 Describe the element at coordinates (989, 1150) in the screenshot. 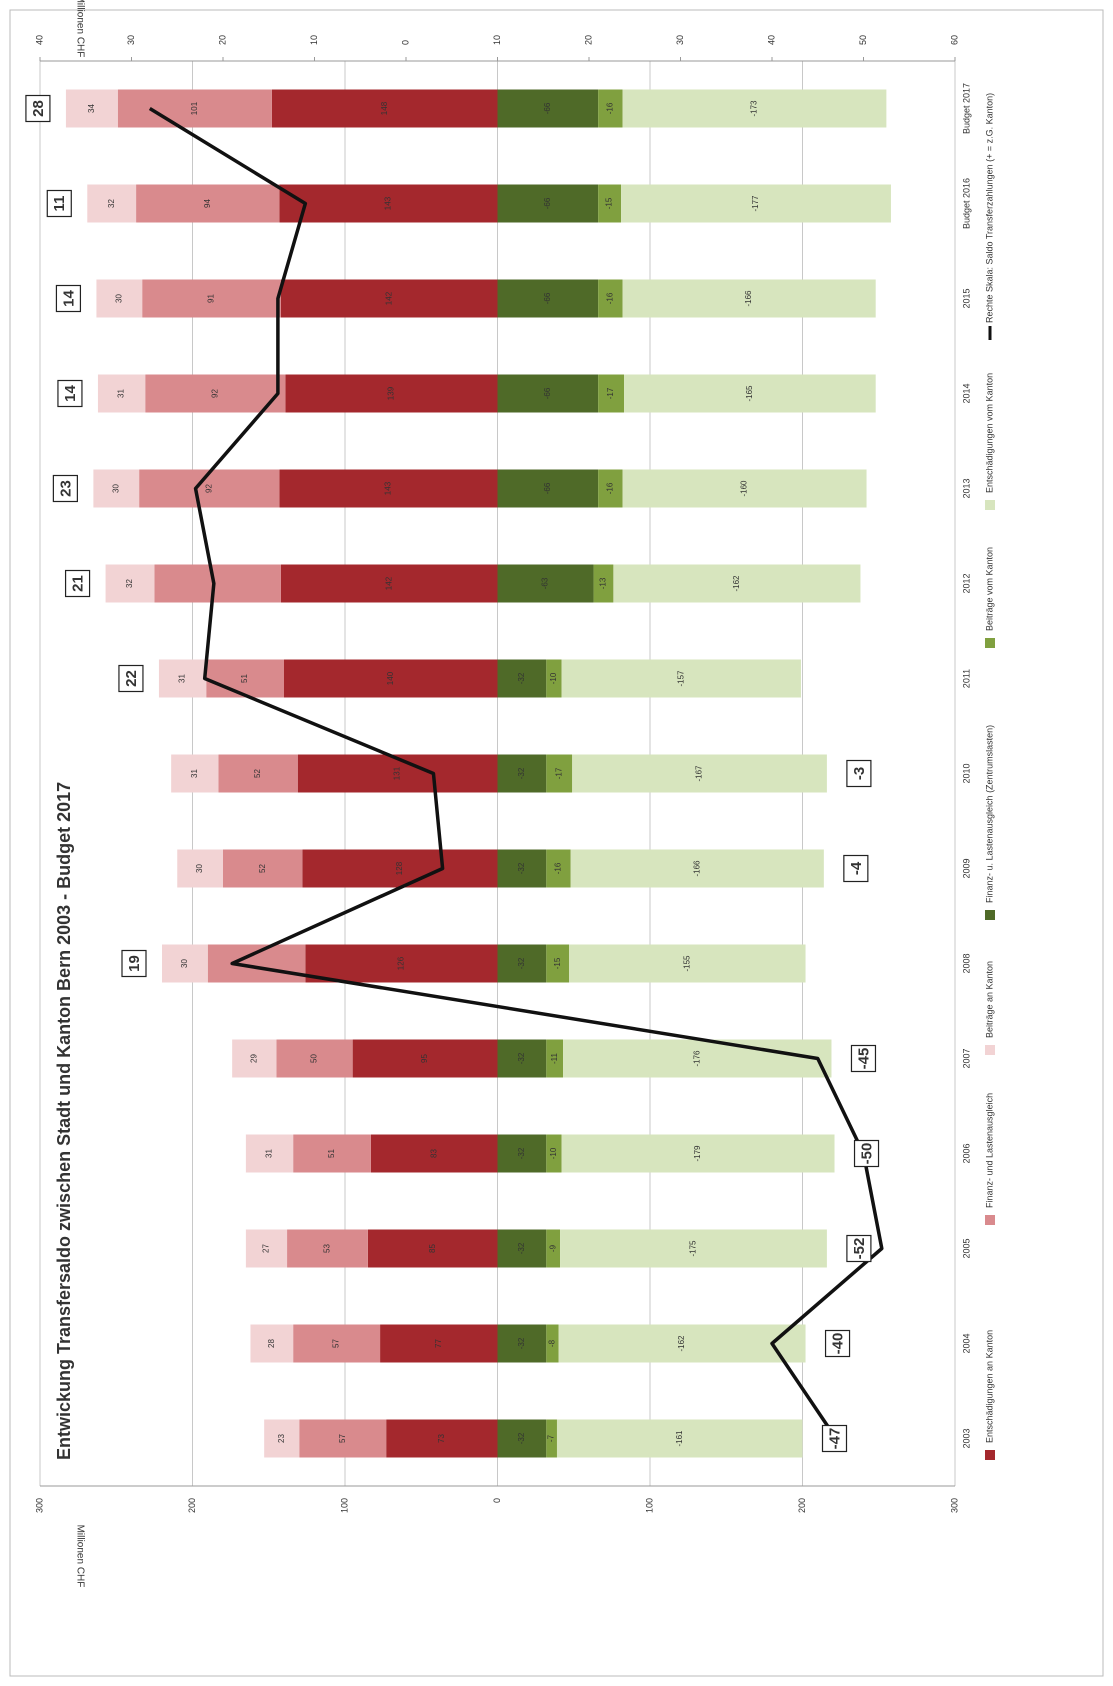

I see `legend-label: Finanz- und Lastenausgleich` at that location.